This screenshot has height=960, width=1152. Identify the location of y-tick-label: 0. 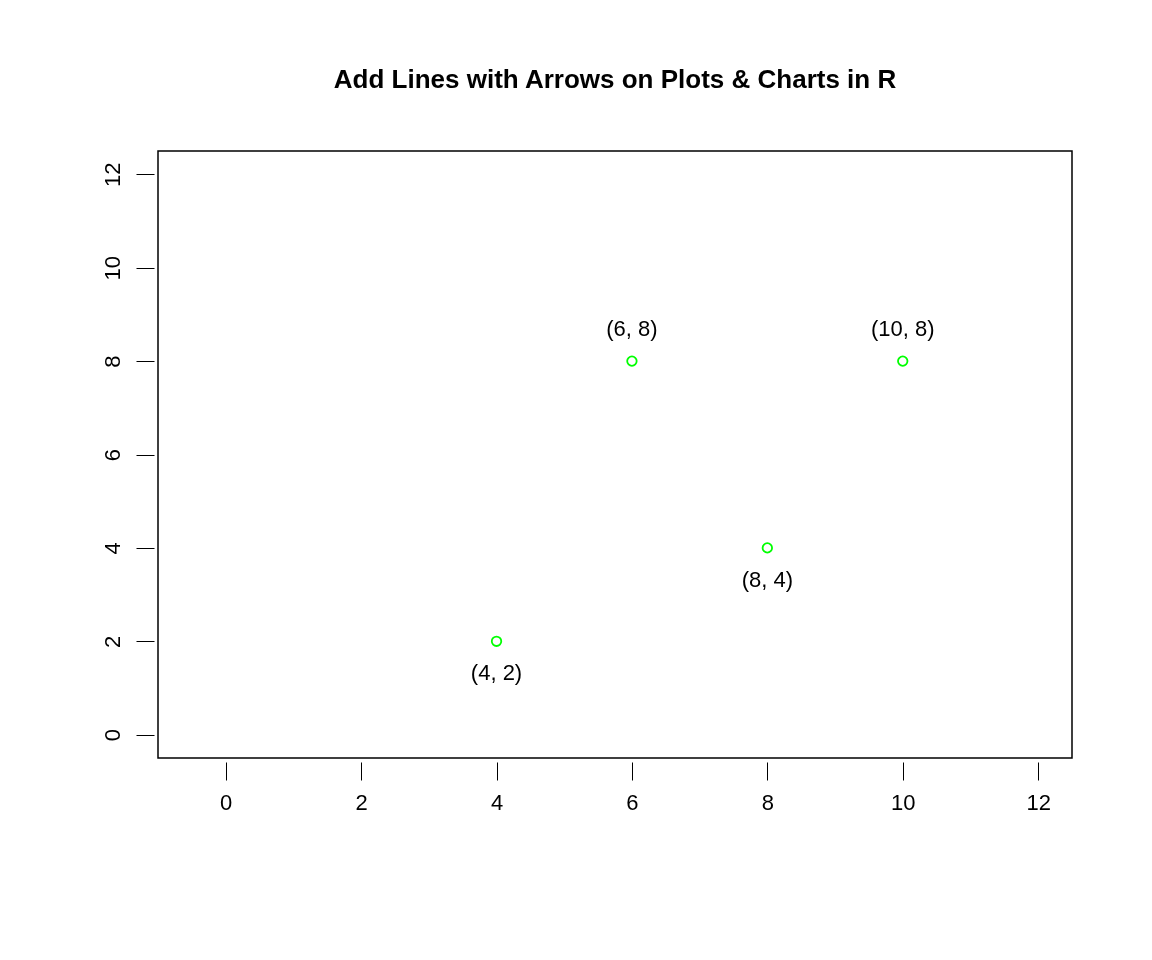
(112, 735).